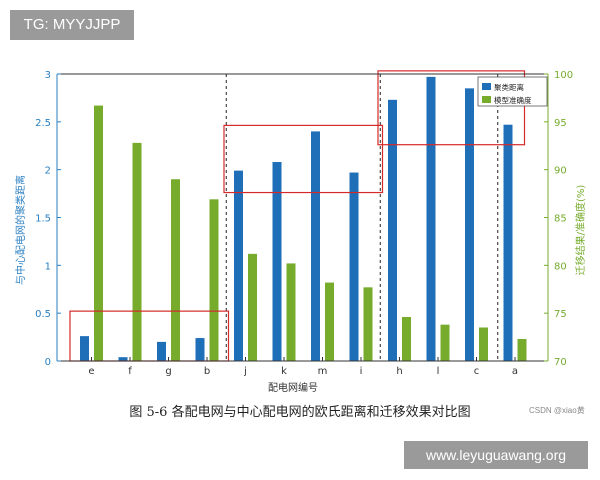  Describe the element at coordinates (483, 344) in the screenshot. I see `bar-accuracy-c` at that location.